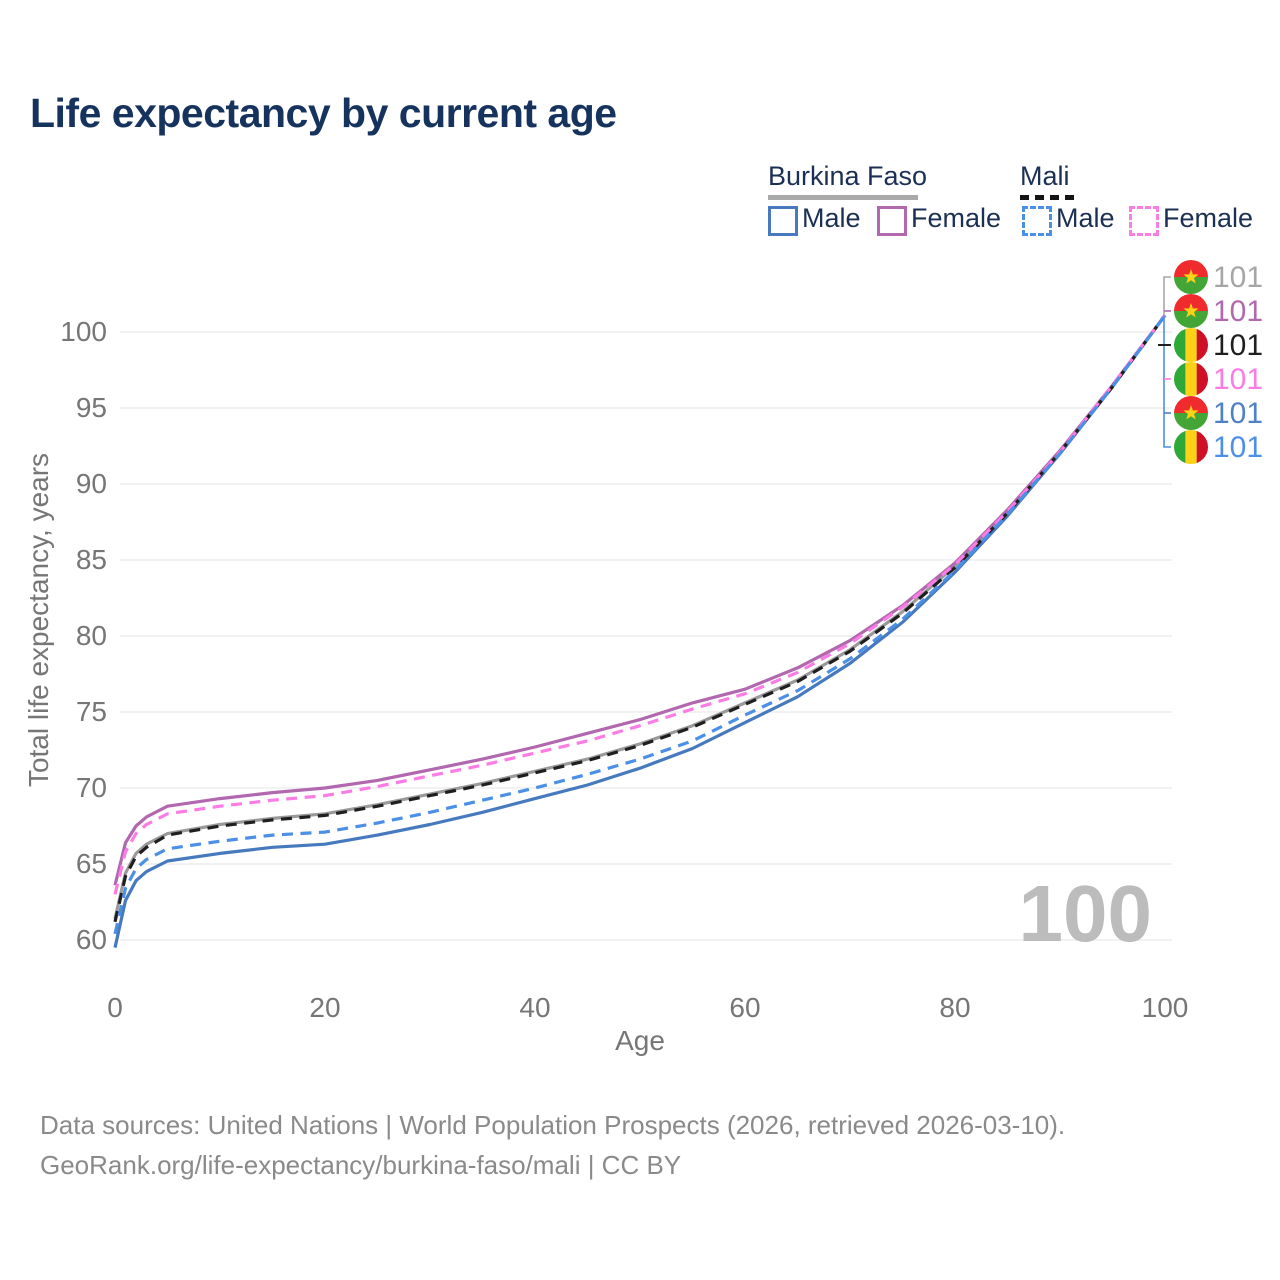  What do you see at coordinates (1085, 913) in the screenshot?
I see `current-age-watermark: 100` at bounding box center [1085, 913].